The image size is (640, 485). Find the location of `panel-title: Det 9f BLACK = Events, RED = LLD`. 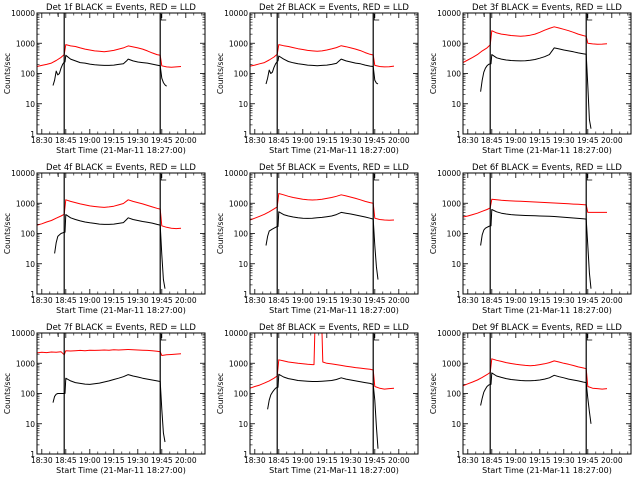

panel-title: Det 9f BLACK = Events, RED = LLD is located at coordinates (547, 328).